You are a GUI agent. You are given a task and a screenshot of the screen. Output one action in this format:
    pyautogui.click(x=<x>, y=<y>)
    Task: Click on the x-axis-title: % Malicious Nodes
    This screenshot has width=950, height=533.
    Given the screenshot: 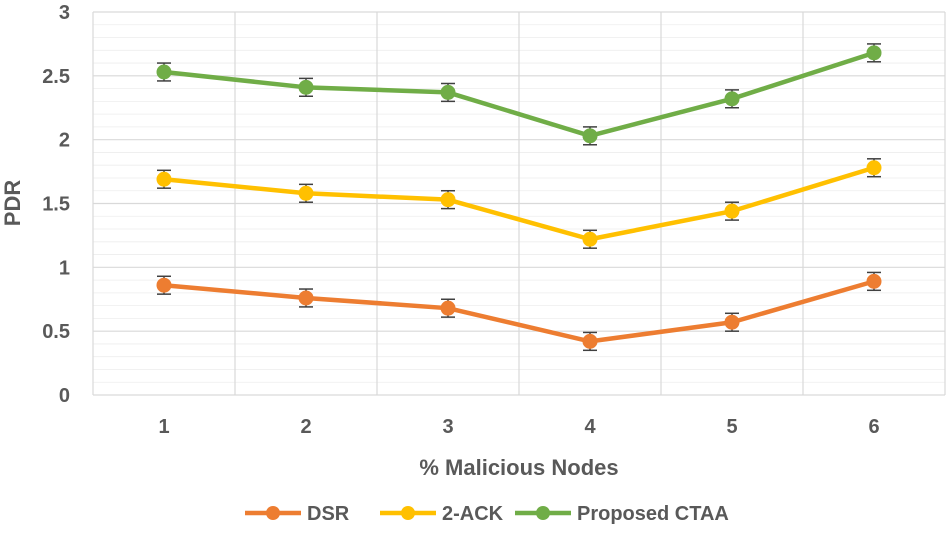 What is the action you would take?
    pyautogui.click(x=518, y=467)
    